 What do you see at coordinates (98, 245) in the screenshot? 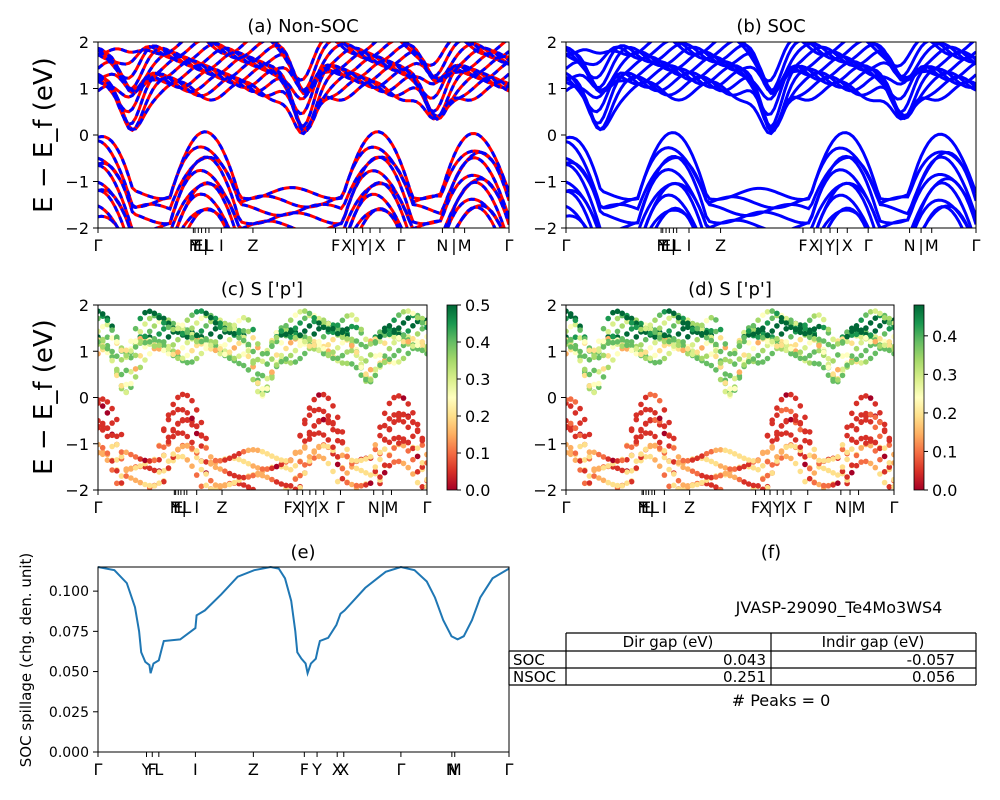
I see `x-tick-label: Γ` at bounding box center [98, 245].